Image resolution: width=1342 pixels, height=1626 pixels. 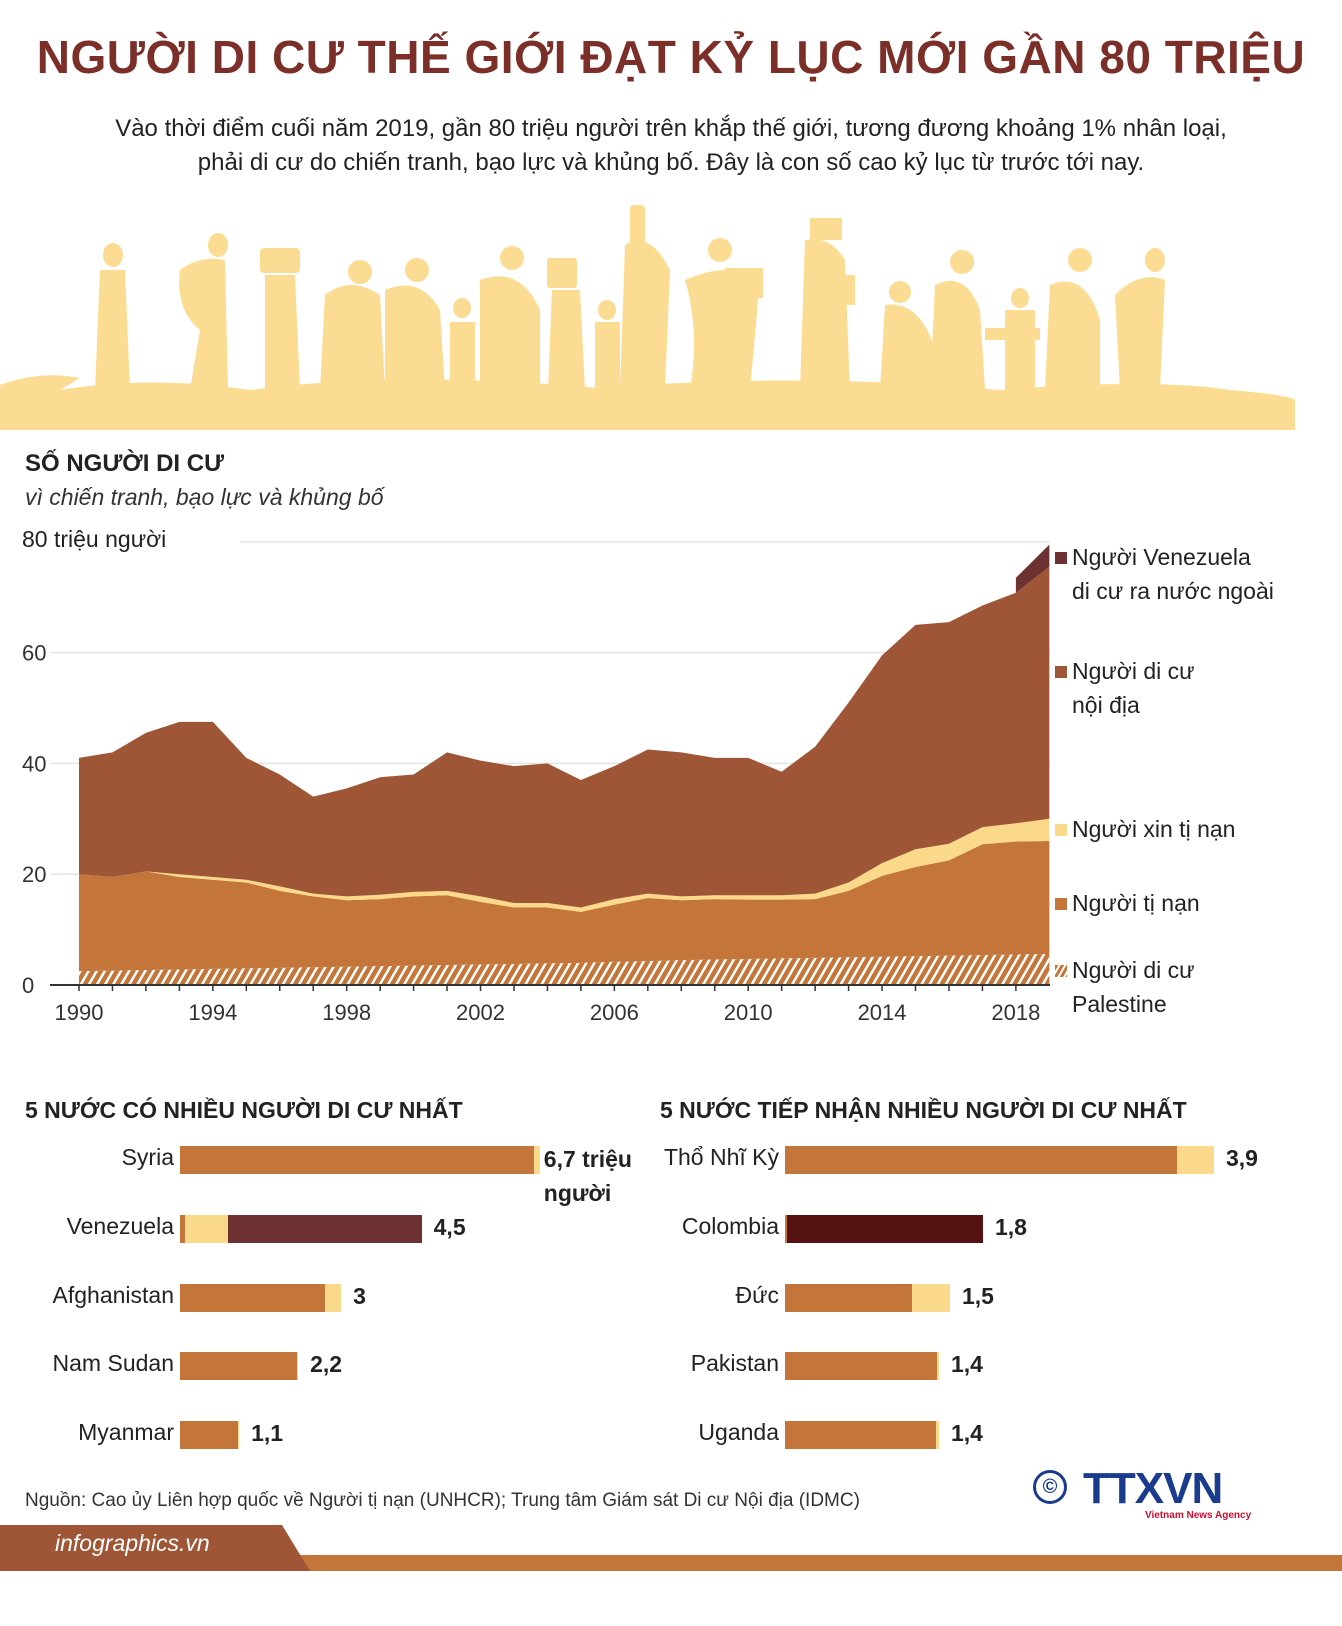 What do you see at coordinates (1032, 568) in the screenshot?
I see `area-venezuela` at bounding box center [1032, 568].